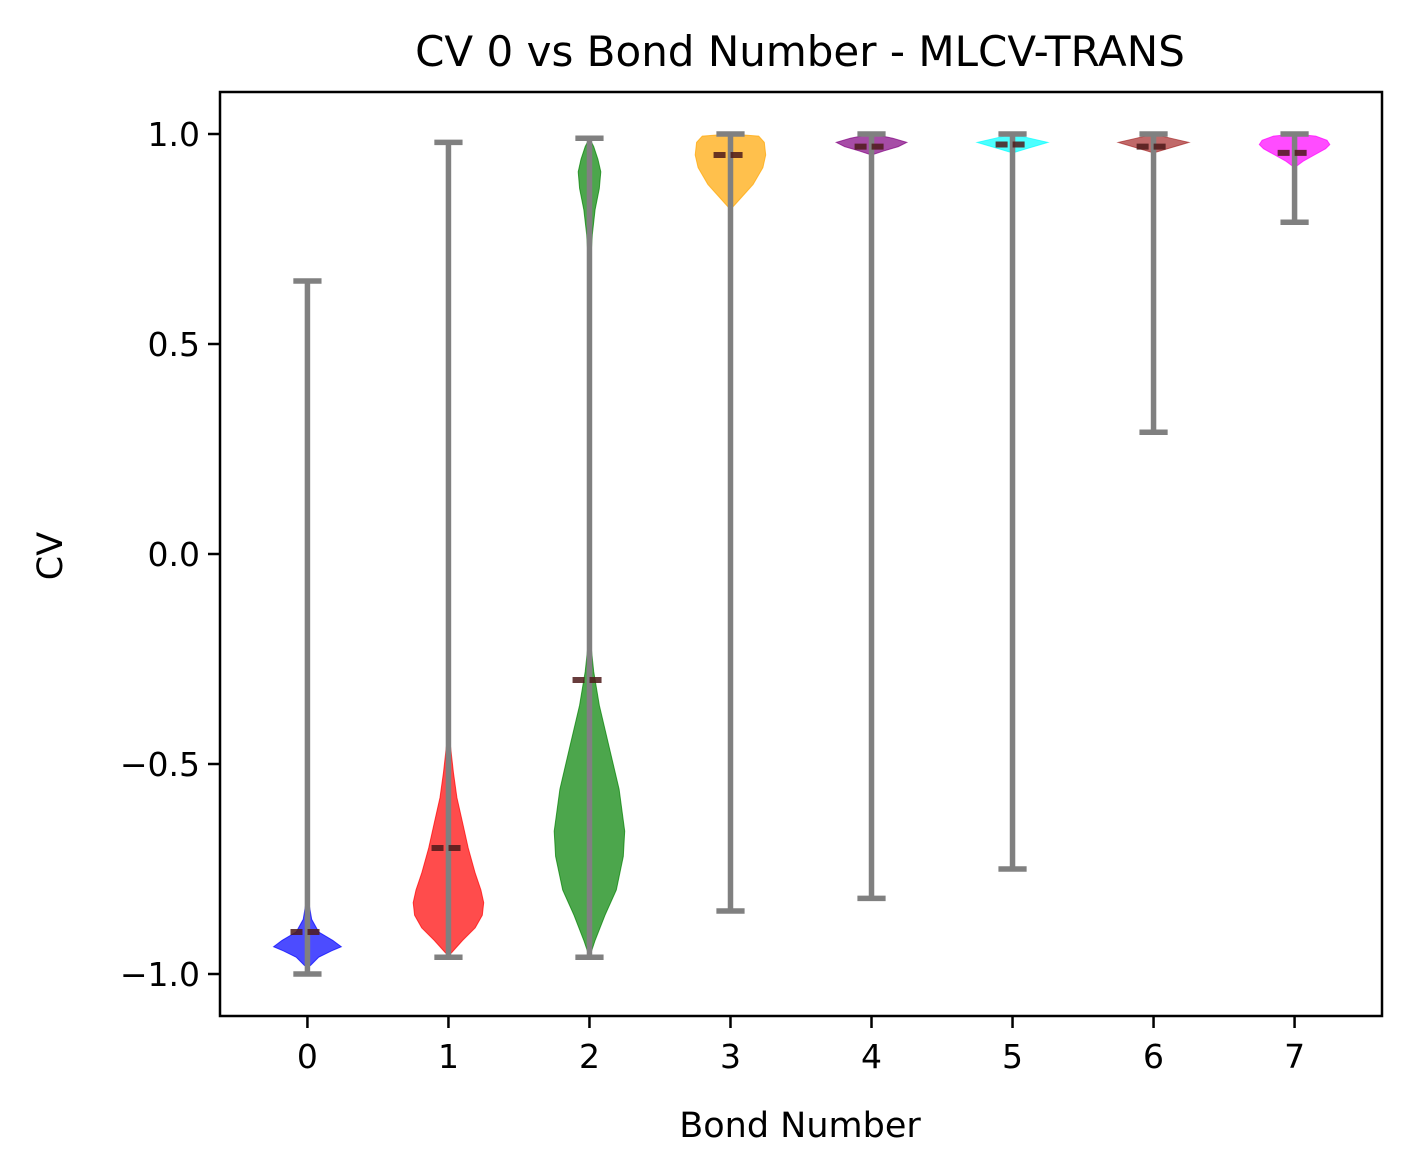  I want to click on x-axis-label: Bond Number, so click(800, 1126).